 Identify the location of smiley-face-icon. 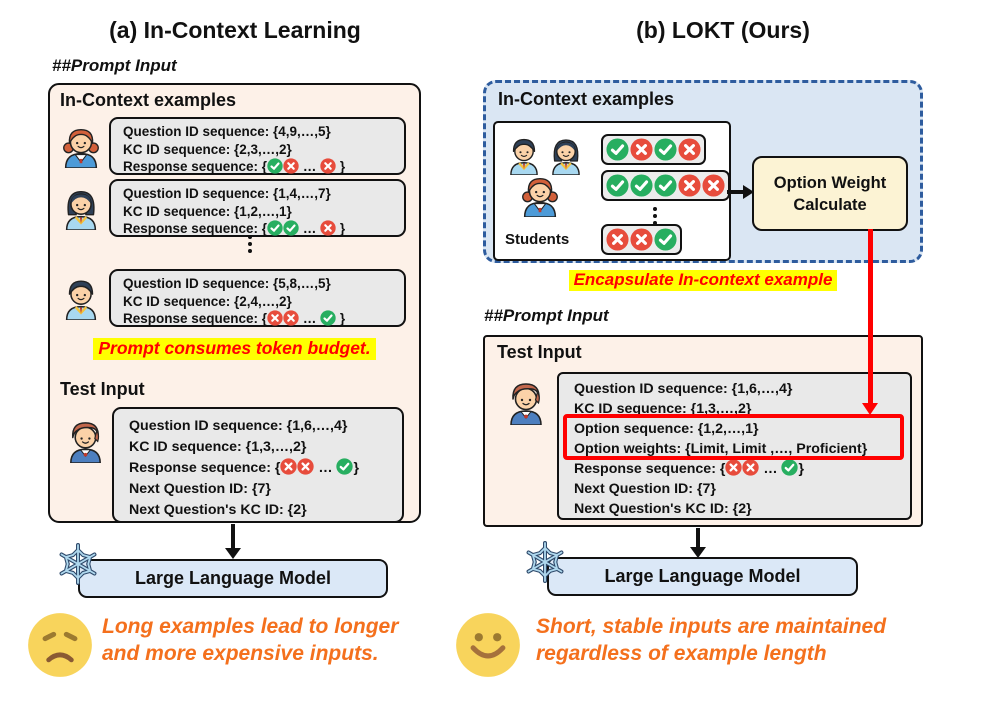
(488, 645).